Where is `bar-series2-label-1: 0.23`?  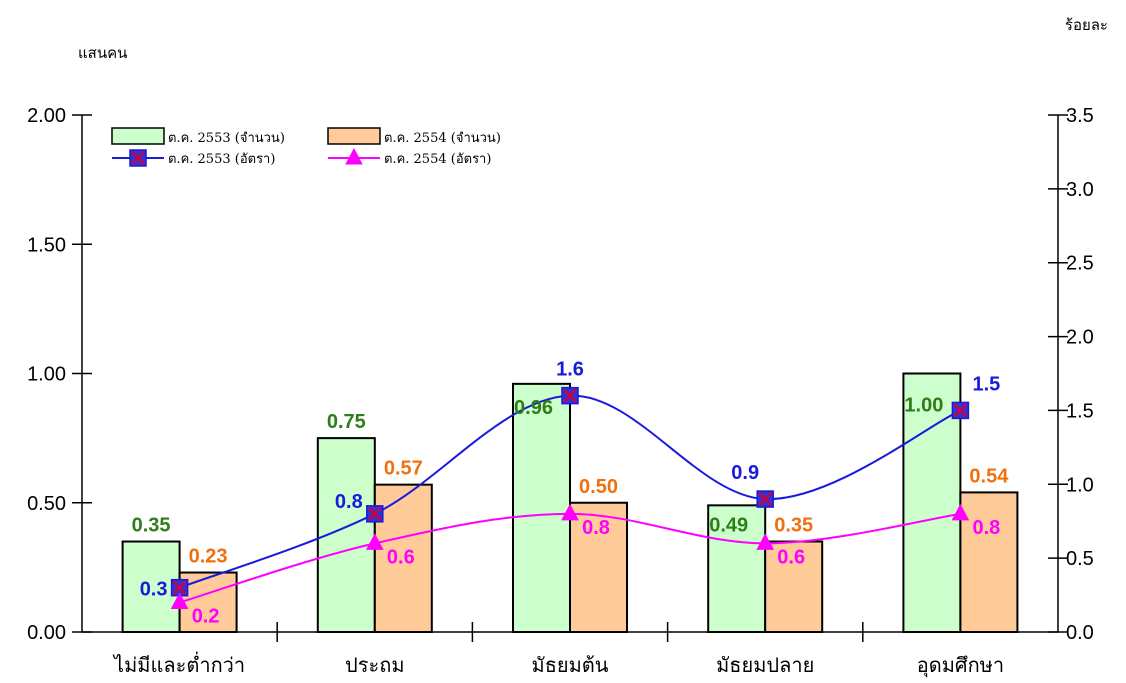 bar-series2-label-1: 0.23 is located at coordinates (208, 557).